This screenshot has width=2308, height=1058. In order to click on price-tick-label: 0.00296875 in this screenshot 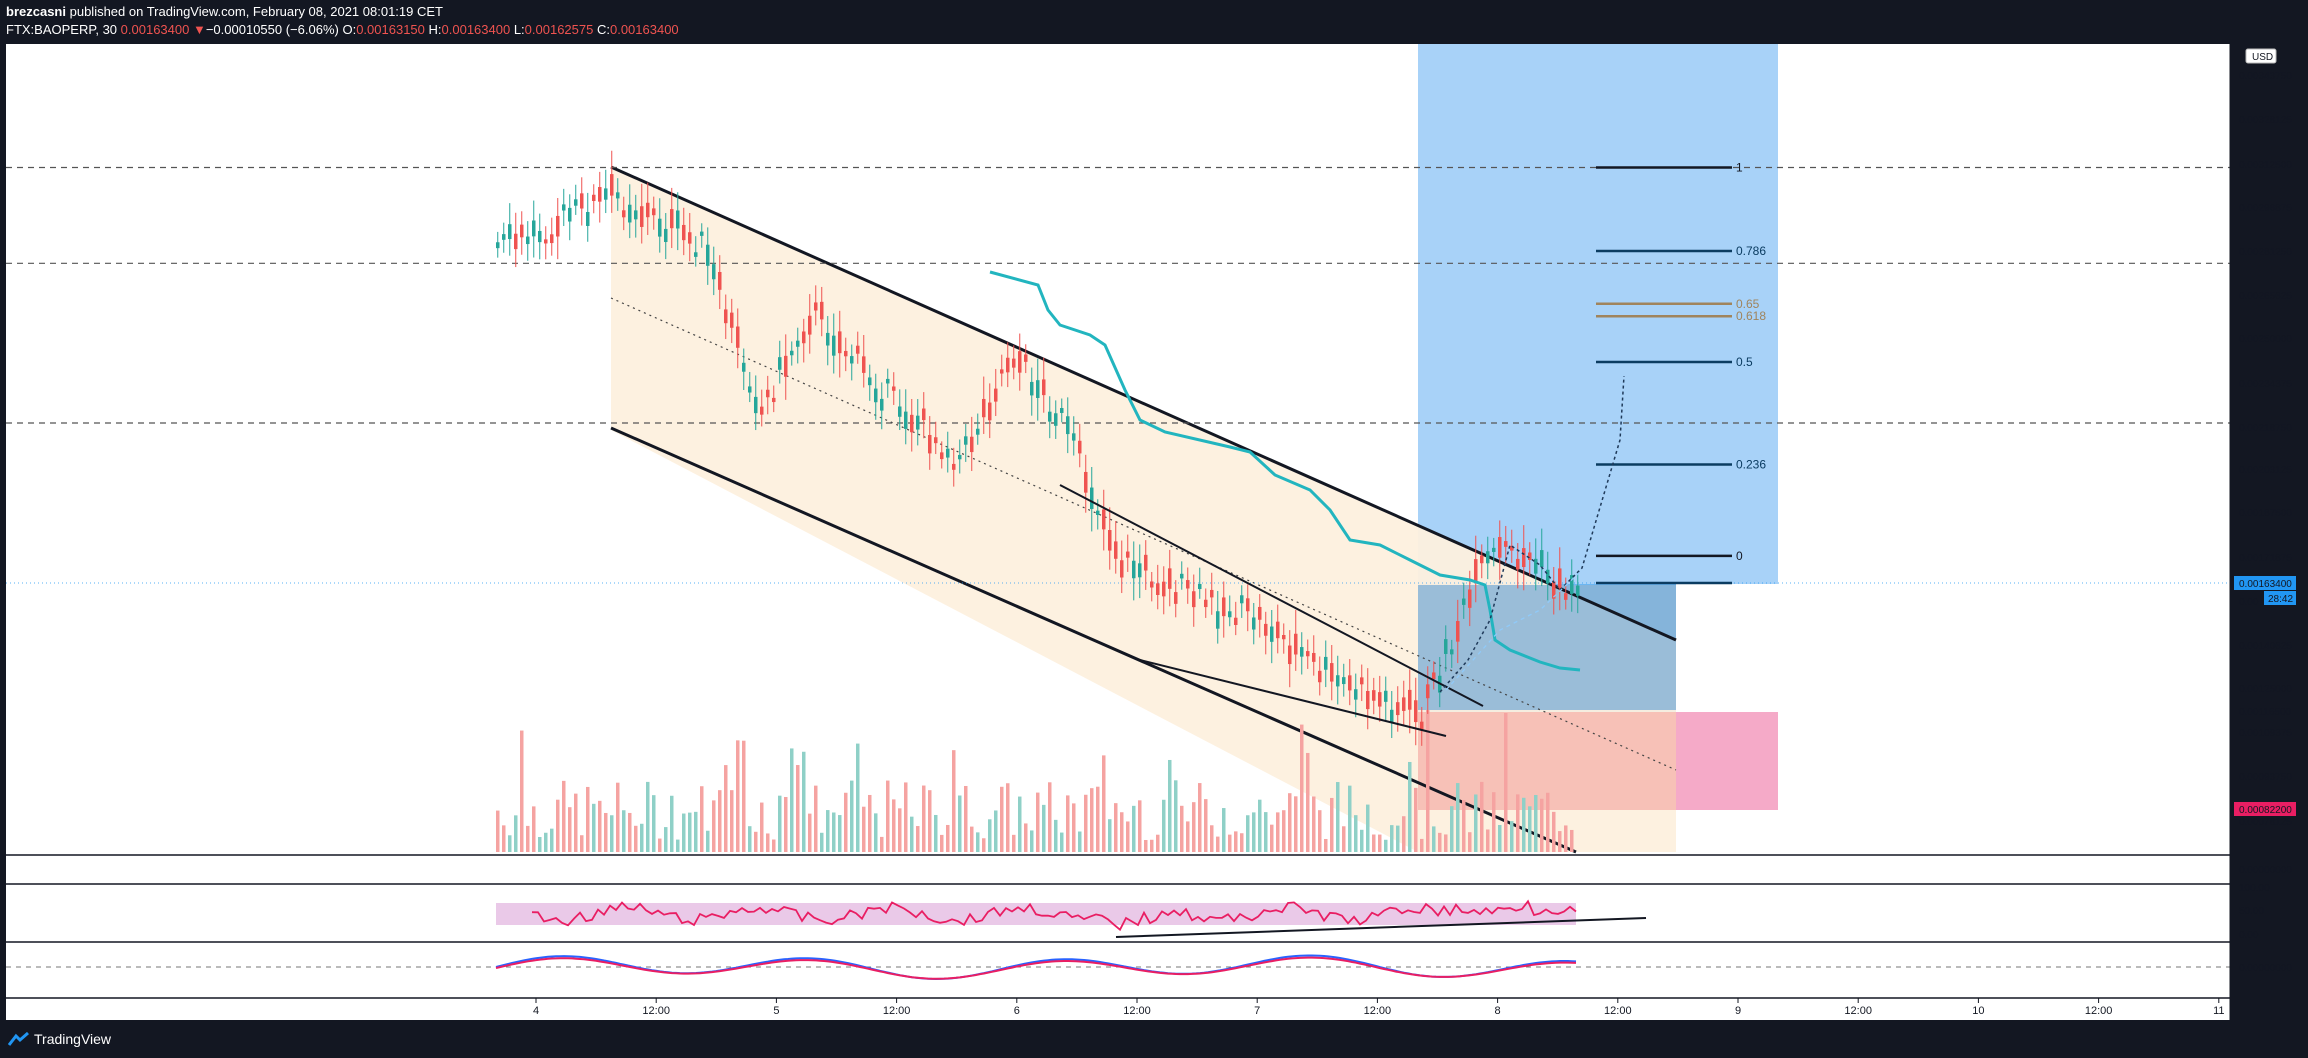, I will do `click(2265, 208)`.